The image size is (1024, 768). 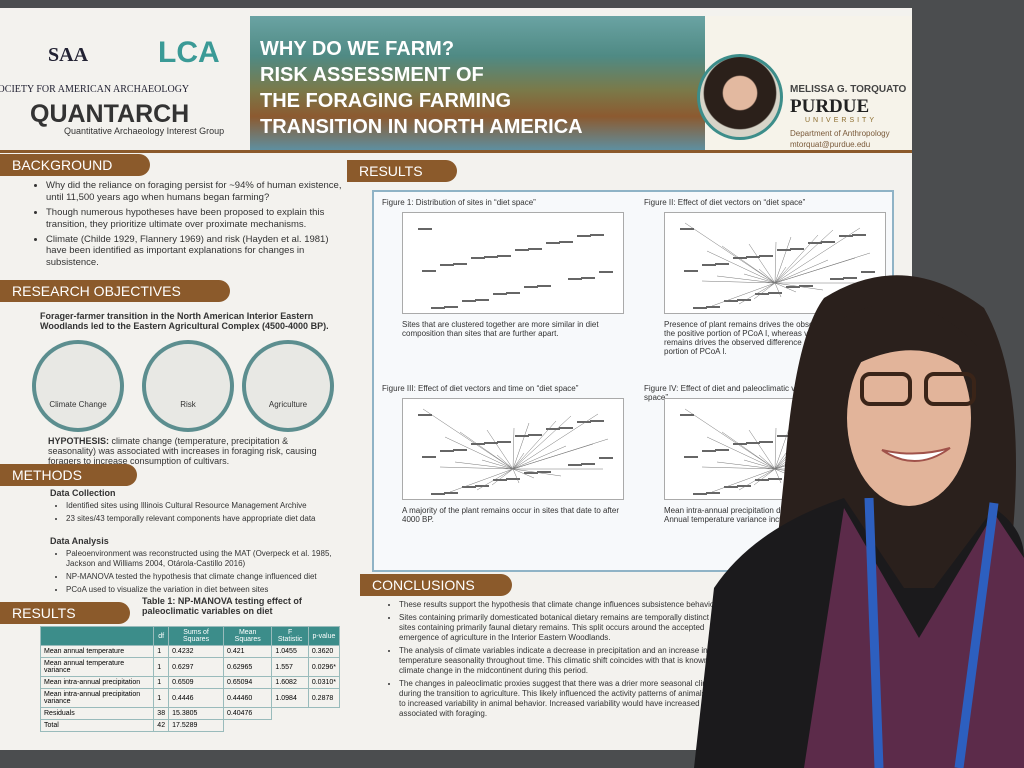 What do you see at coordinates (196, 713) in the screenshot?
I see `table-cell: 15.3805` at bounding box center [196, 713].